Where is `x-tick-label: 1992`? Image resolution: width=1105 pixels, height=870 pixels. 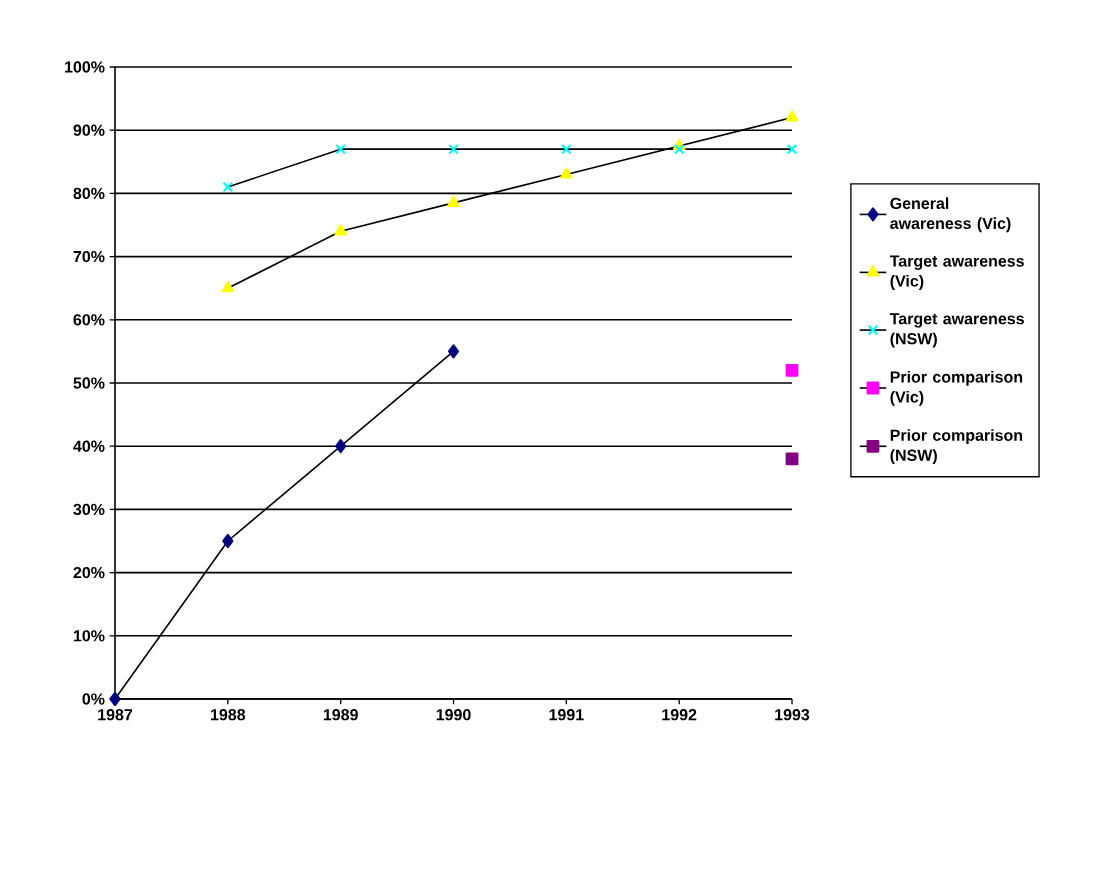 x-tick-label: 1992 is located at coordinates (679, 715).